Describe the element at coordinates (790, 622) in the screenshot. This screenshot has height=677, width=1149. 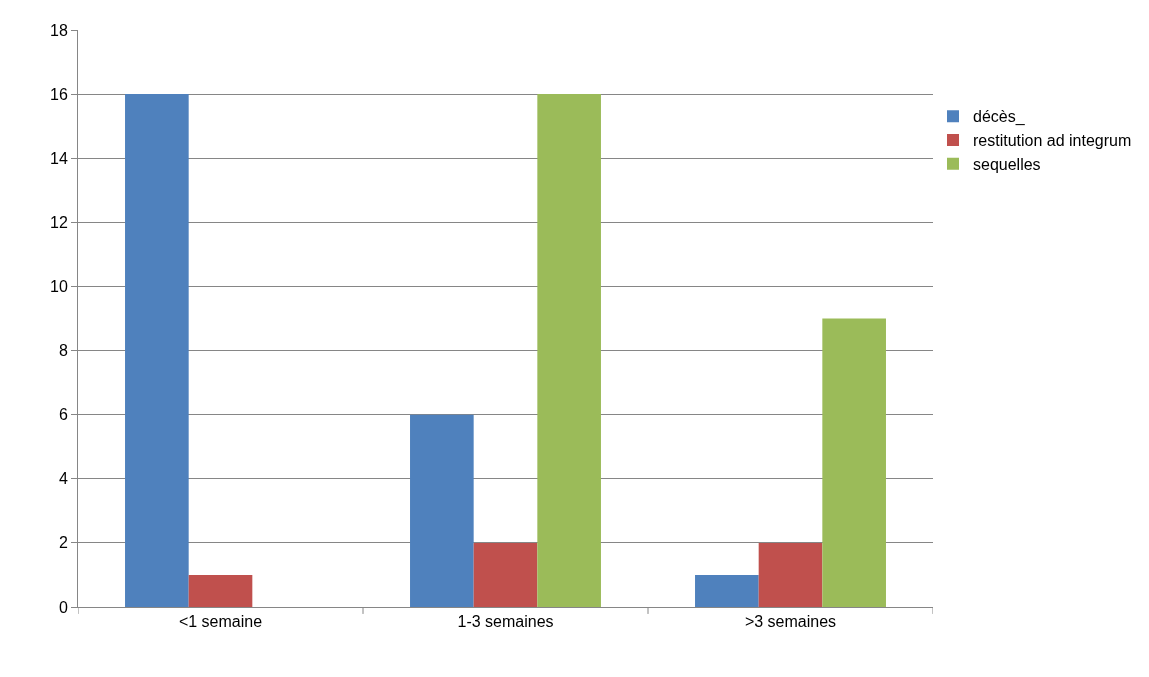
I see `x-tick-label: >3 semaines` at that location.